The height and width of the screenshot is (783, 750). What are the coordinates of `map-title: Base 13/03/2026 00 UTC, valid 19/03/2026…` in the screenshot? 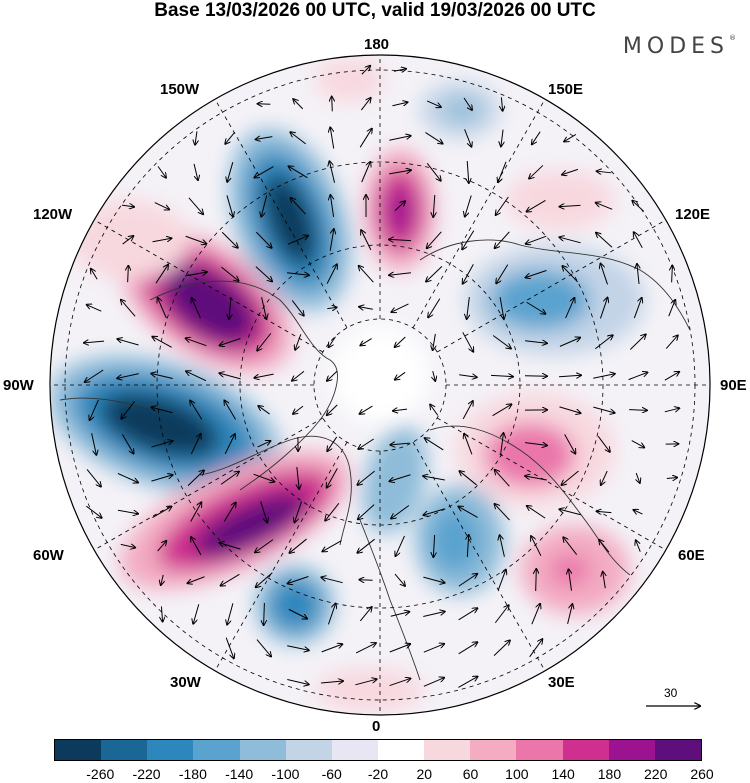 It's located at (375, 10).